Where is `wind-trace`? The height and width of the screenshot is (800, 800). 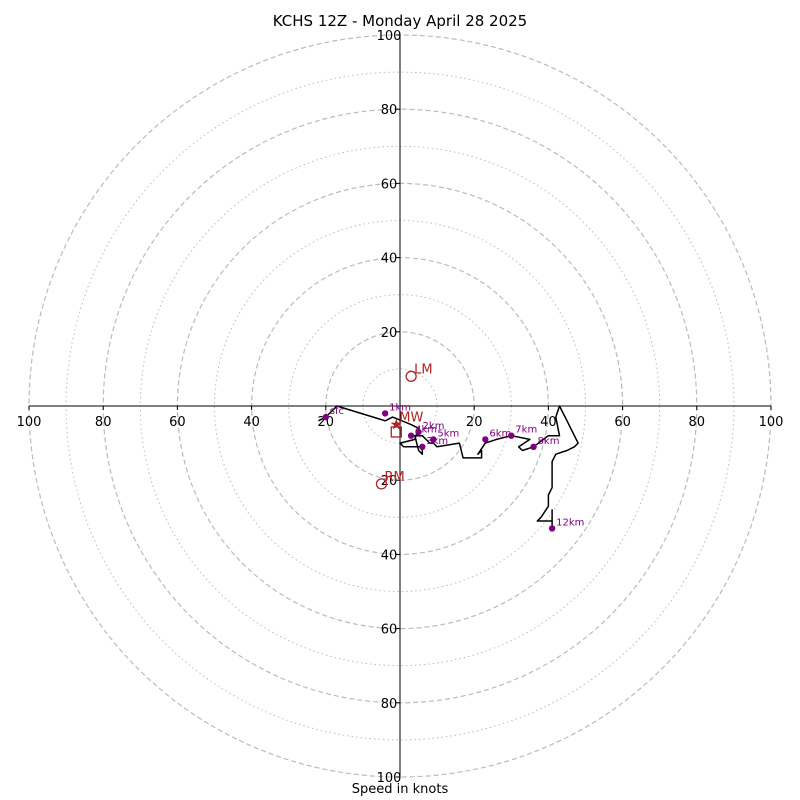
wind-trace is located at coordinates (448, 467).